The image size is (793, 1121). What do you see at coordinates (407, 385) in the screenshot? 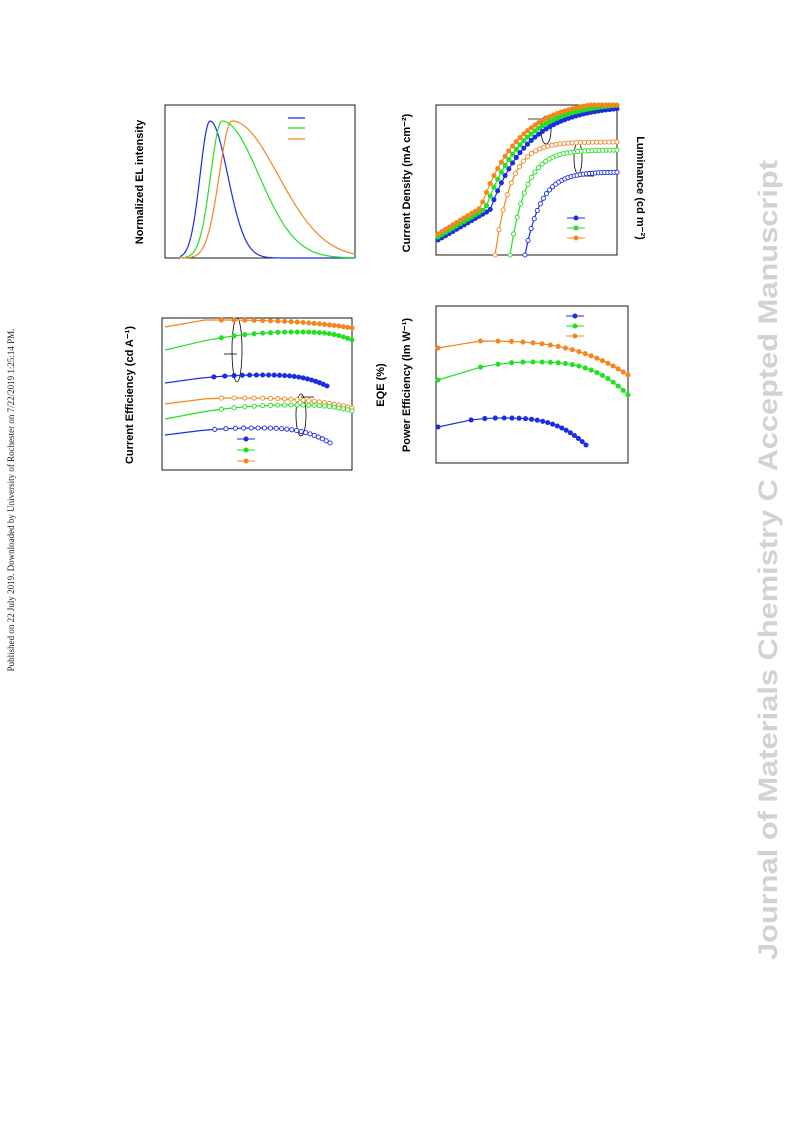
I see `axis-label: Power Efficiency (lm W⁻¹)` at bounding box center [407, 385].